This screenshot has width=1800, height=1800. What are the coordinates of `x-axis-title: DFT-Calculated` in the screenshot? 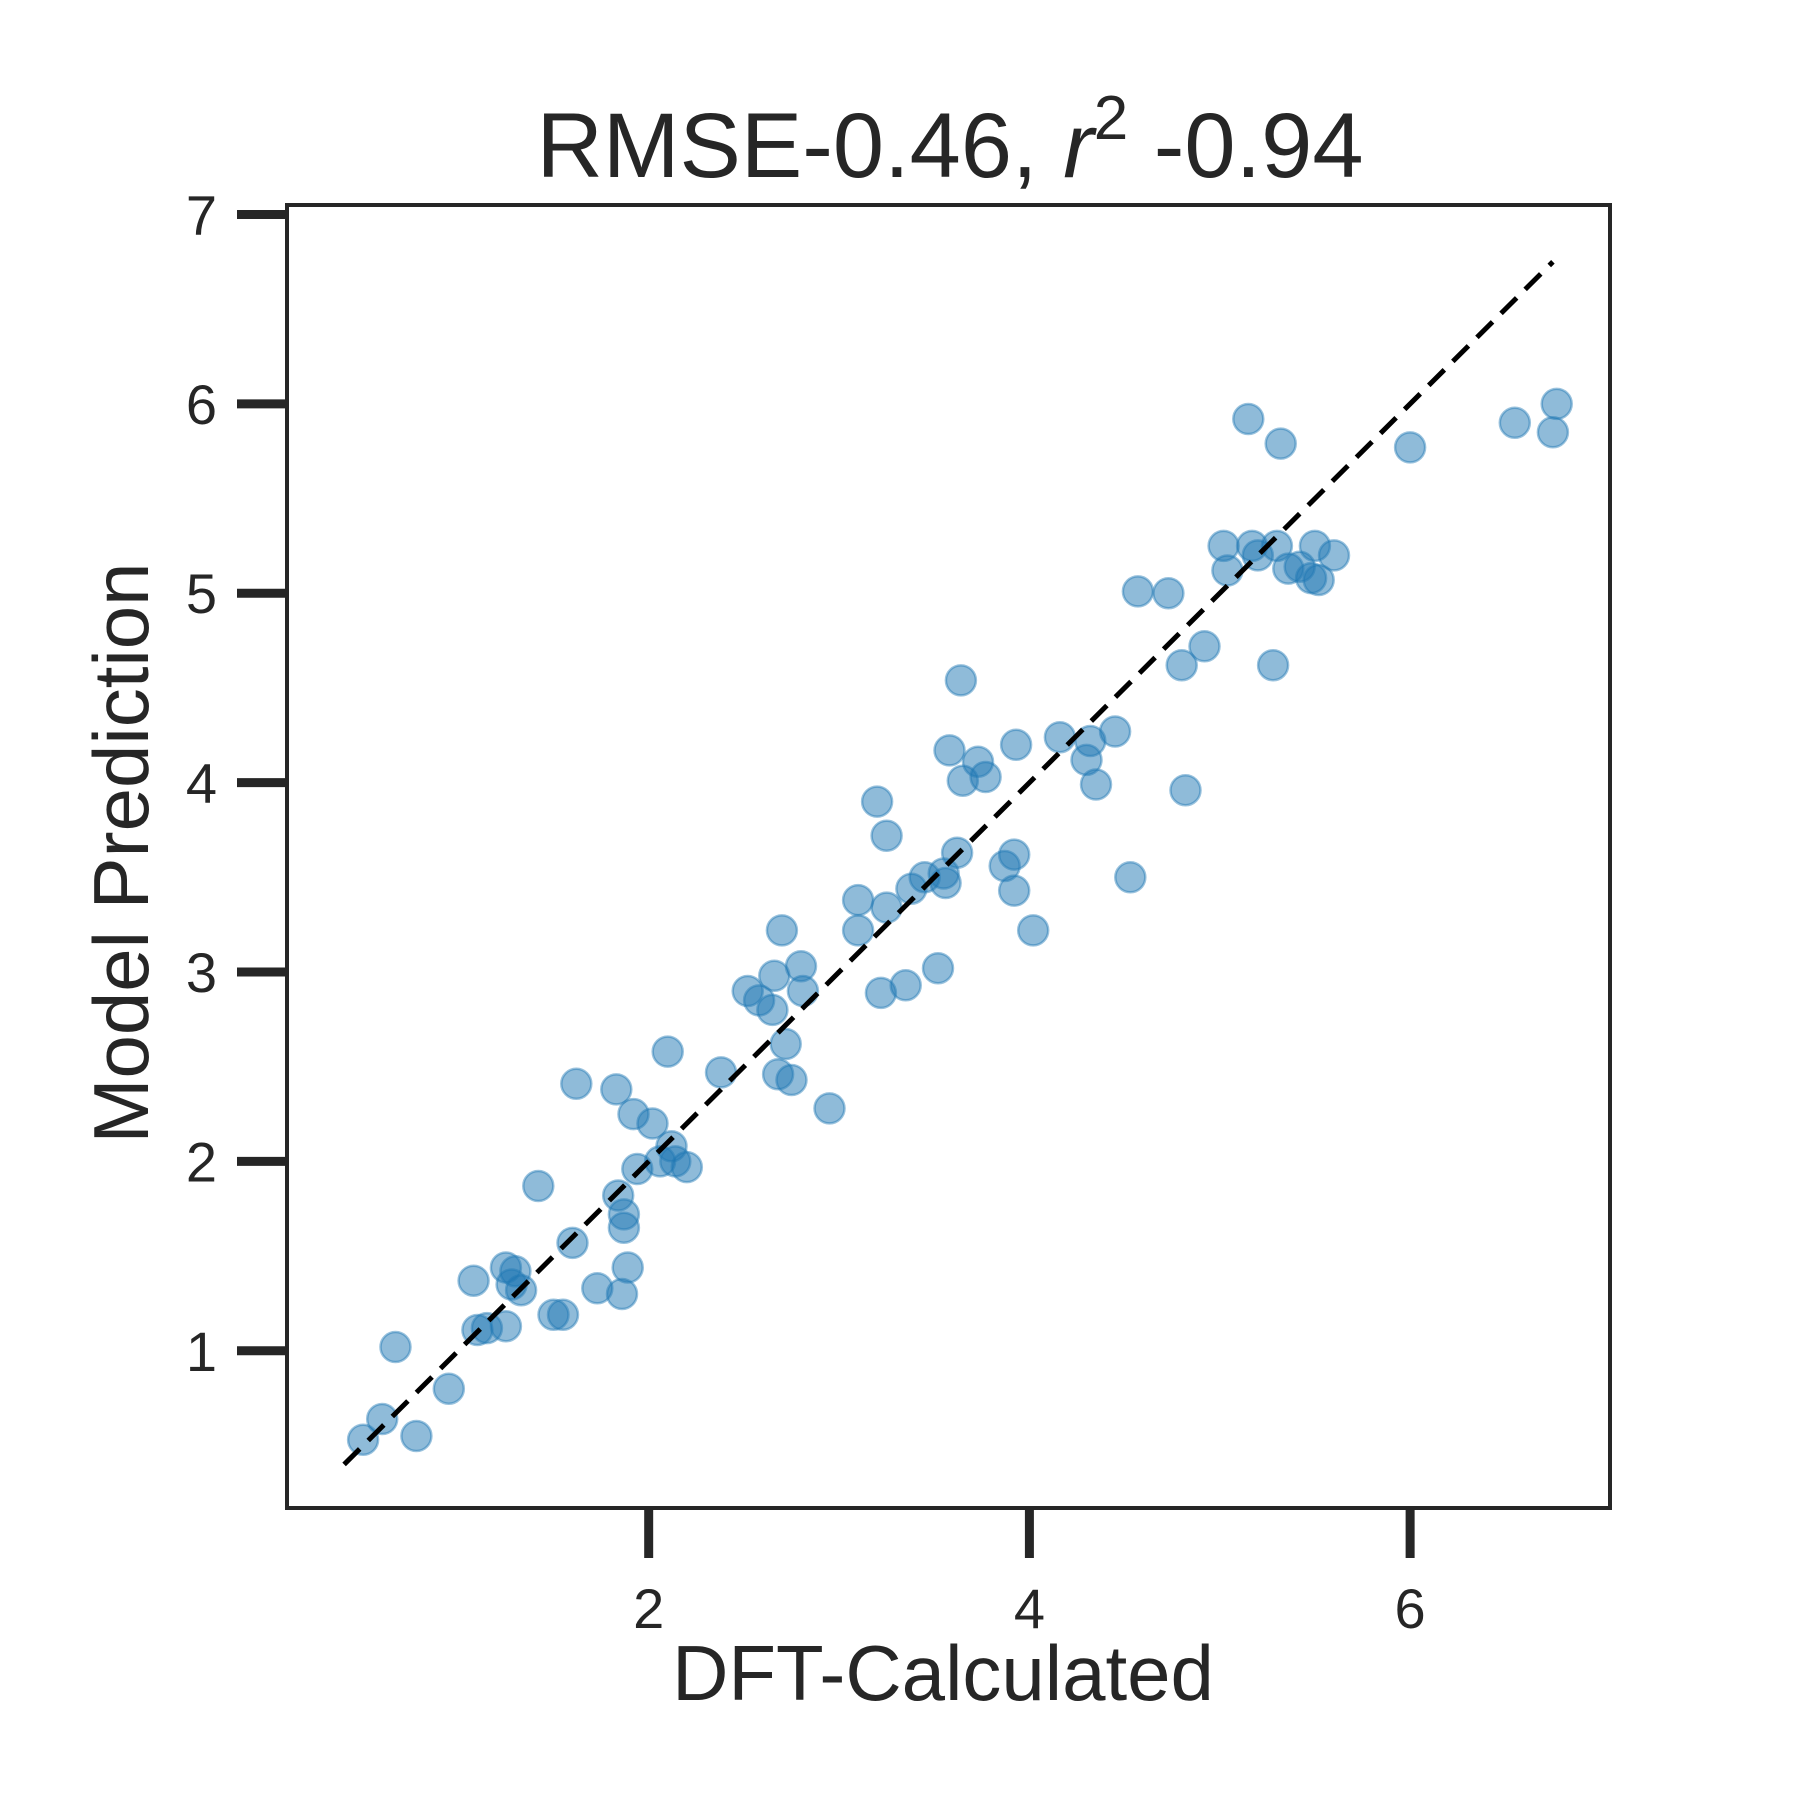 It's located at (943, 1673).